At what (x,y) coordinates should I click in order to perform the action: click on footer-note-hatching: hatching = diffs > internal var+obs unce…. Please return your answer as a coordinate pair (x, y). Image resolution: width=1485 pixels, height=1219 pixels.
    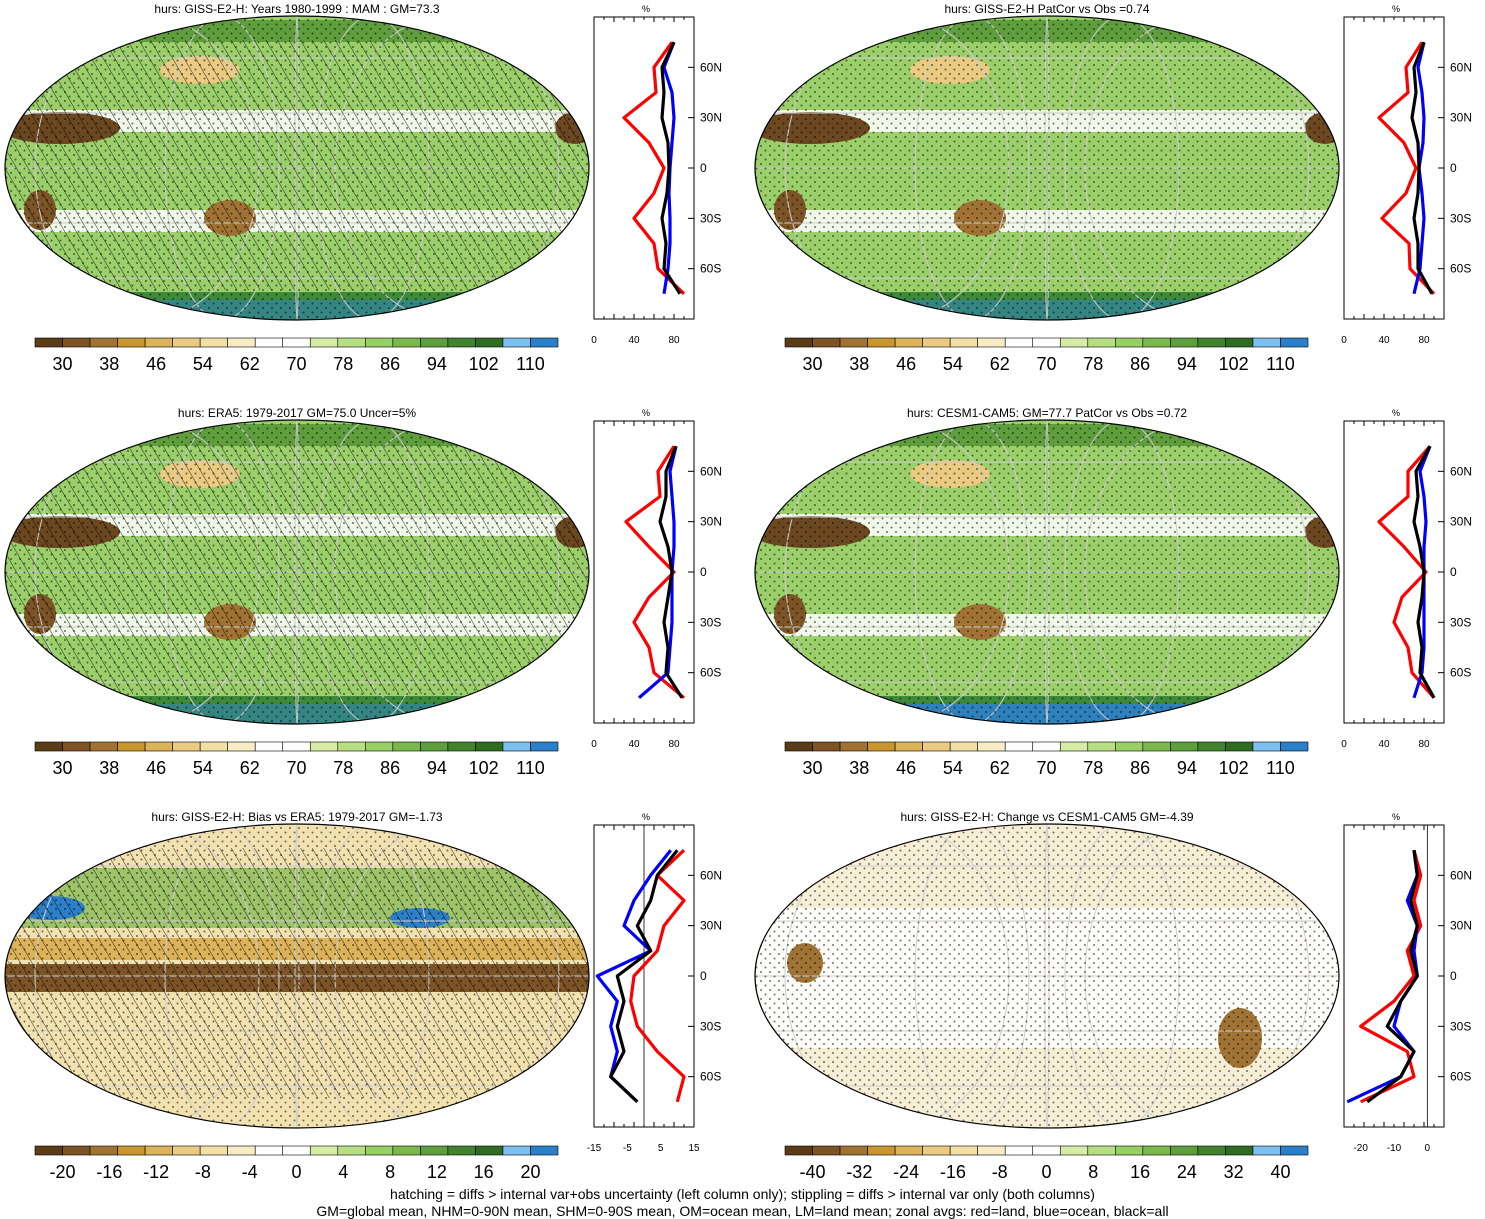
    Looking at the image, I should click on (742, 1194).